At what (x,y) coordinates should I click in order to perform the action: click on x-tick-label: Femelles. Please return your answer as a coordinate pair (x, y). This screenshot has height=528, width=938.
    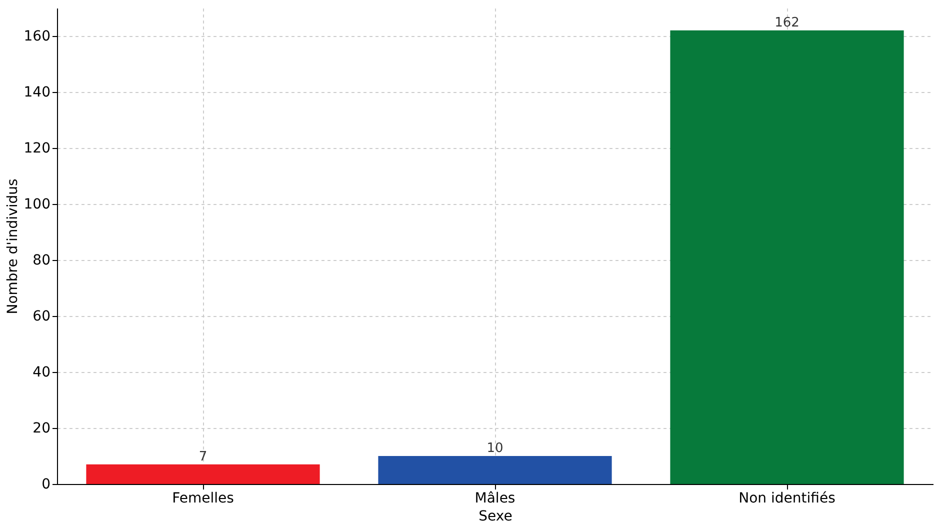
    Looking at the image, I should click on (203, 498).